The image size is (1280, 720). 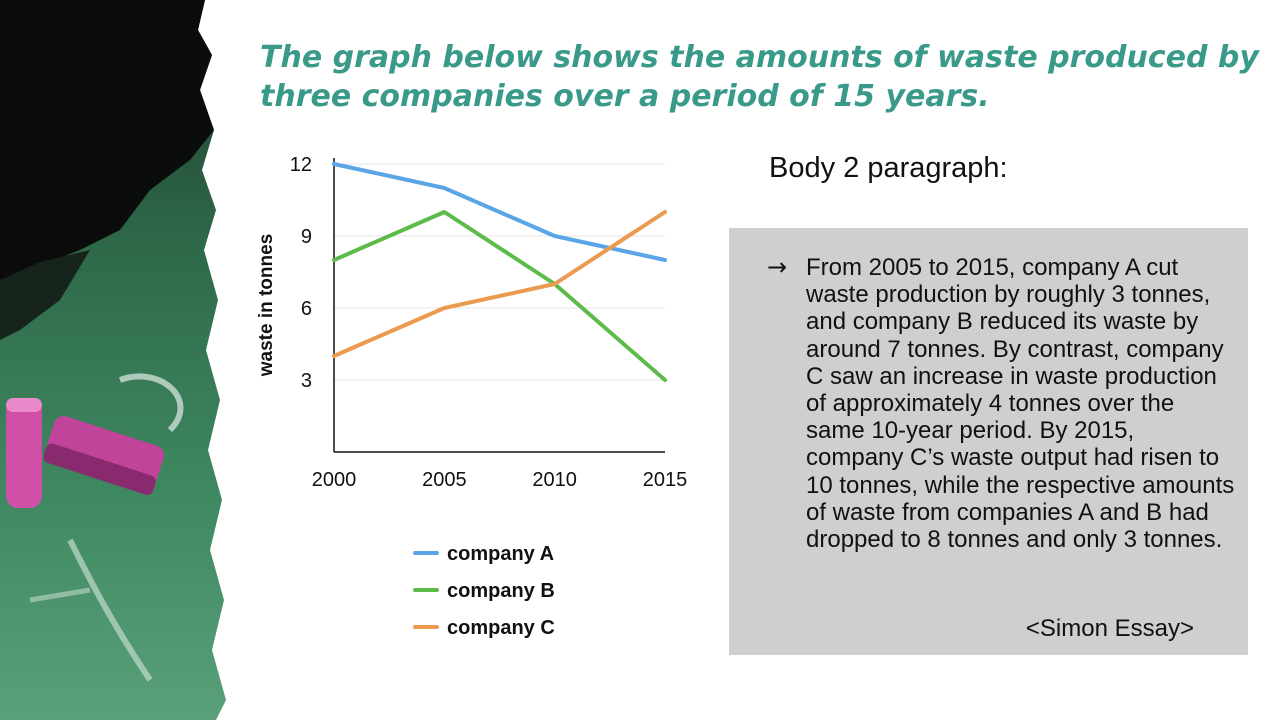 I want to click on y-tick-label: 12, so click(x=301, y=165).